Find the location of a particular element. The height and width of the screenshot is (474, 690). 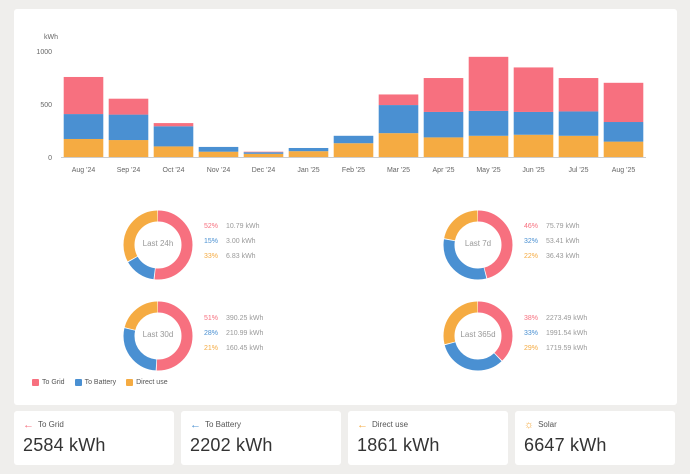

percent: 29% is located at coordinates (531, 348).